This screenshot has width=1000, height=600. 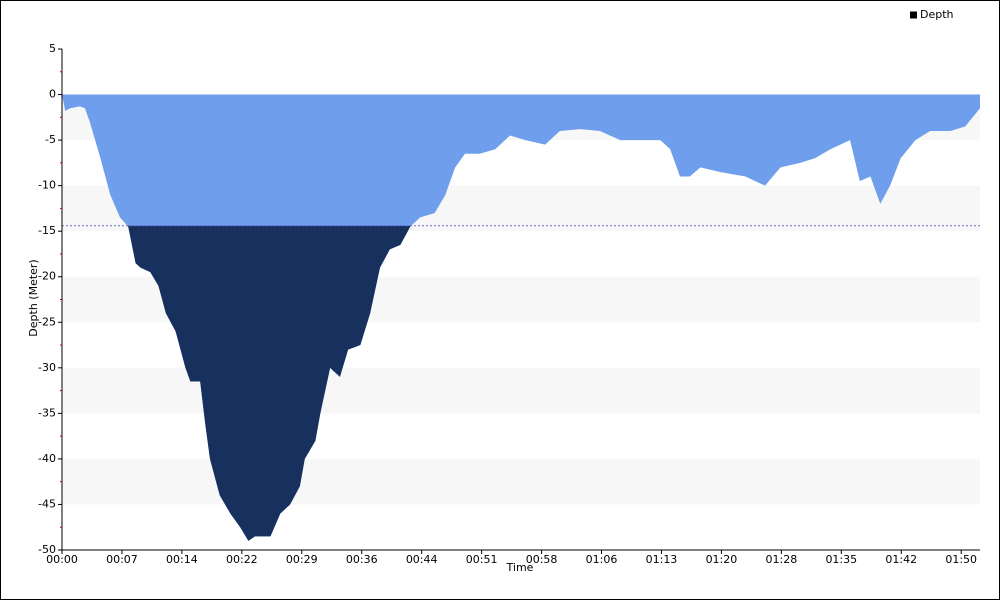 What do you see at coordinates (482, 559) in the screenshot?
I see `x-tick-label: 00:51` at bounding box center [482, 559].